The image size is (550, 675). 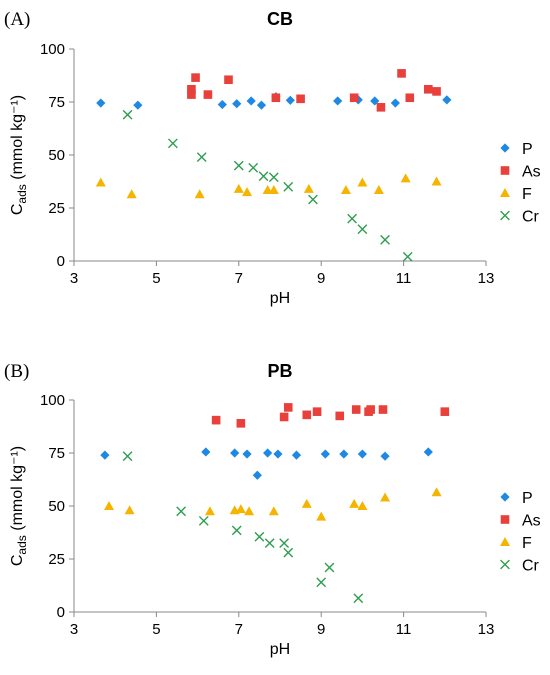 I want to click on y-axis-label-main: C, so click(x=17, y=561).